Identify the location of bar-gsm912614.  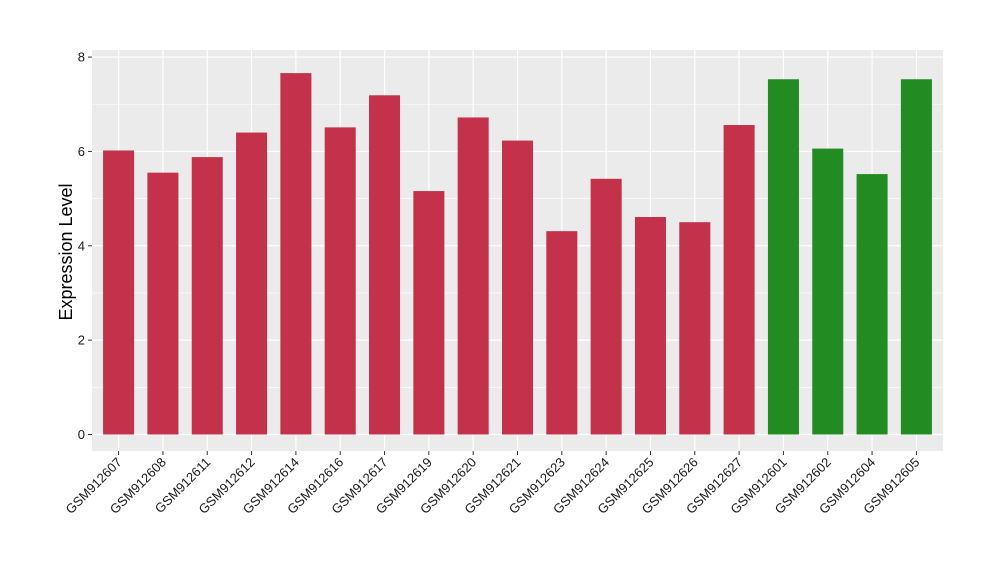
(296, 254).